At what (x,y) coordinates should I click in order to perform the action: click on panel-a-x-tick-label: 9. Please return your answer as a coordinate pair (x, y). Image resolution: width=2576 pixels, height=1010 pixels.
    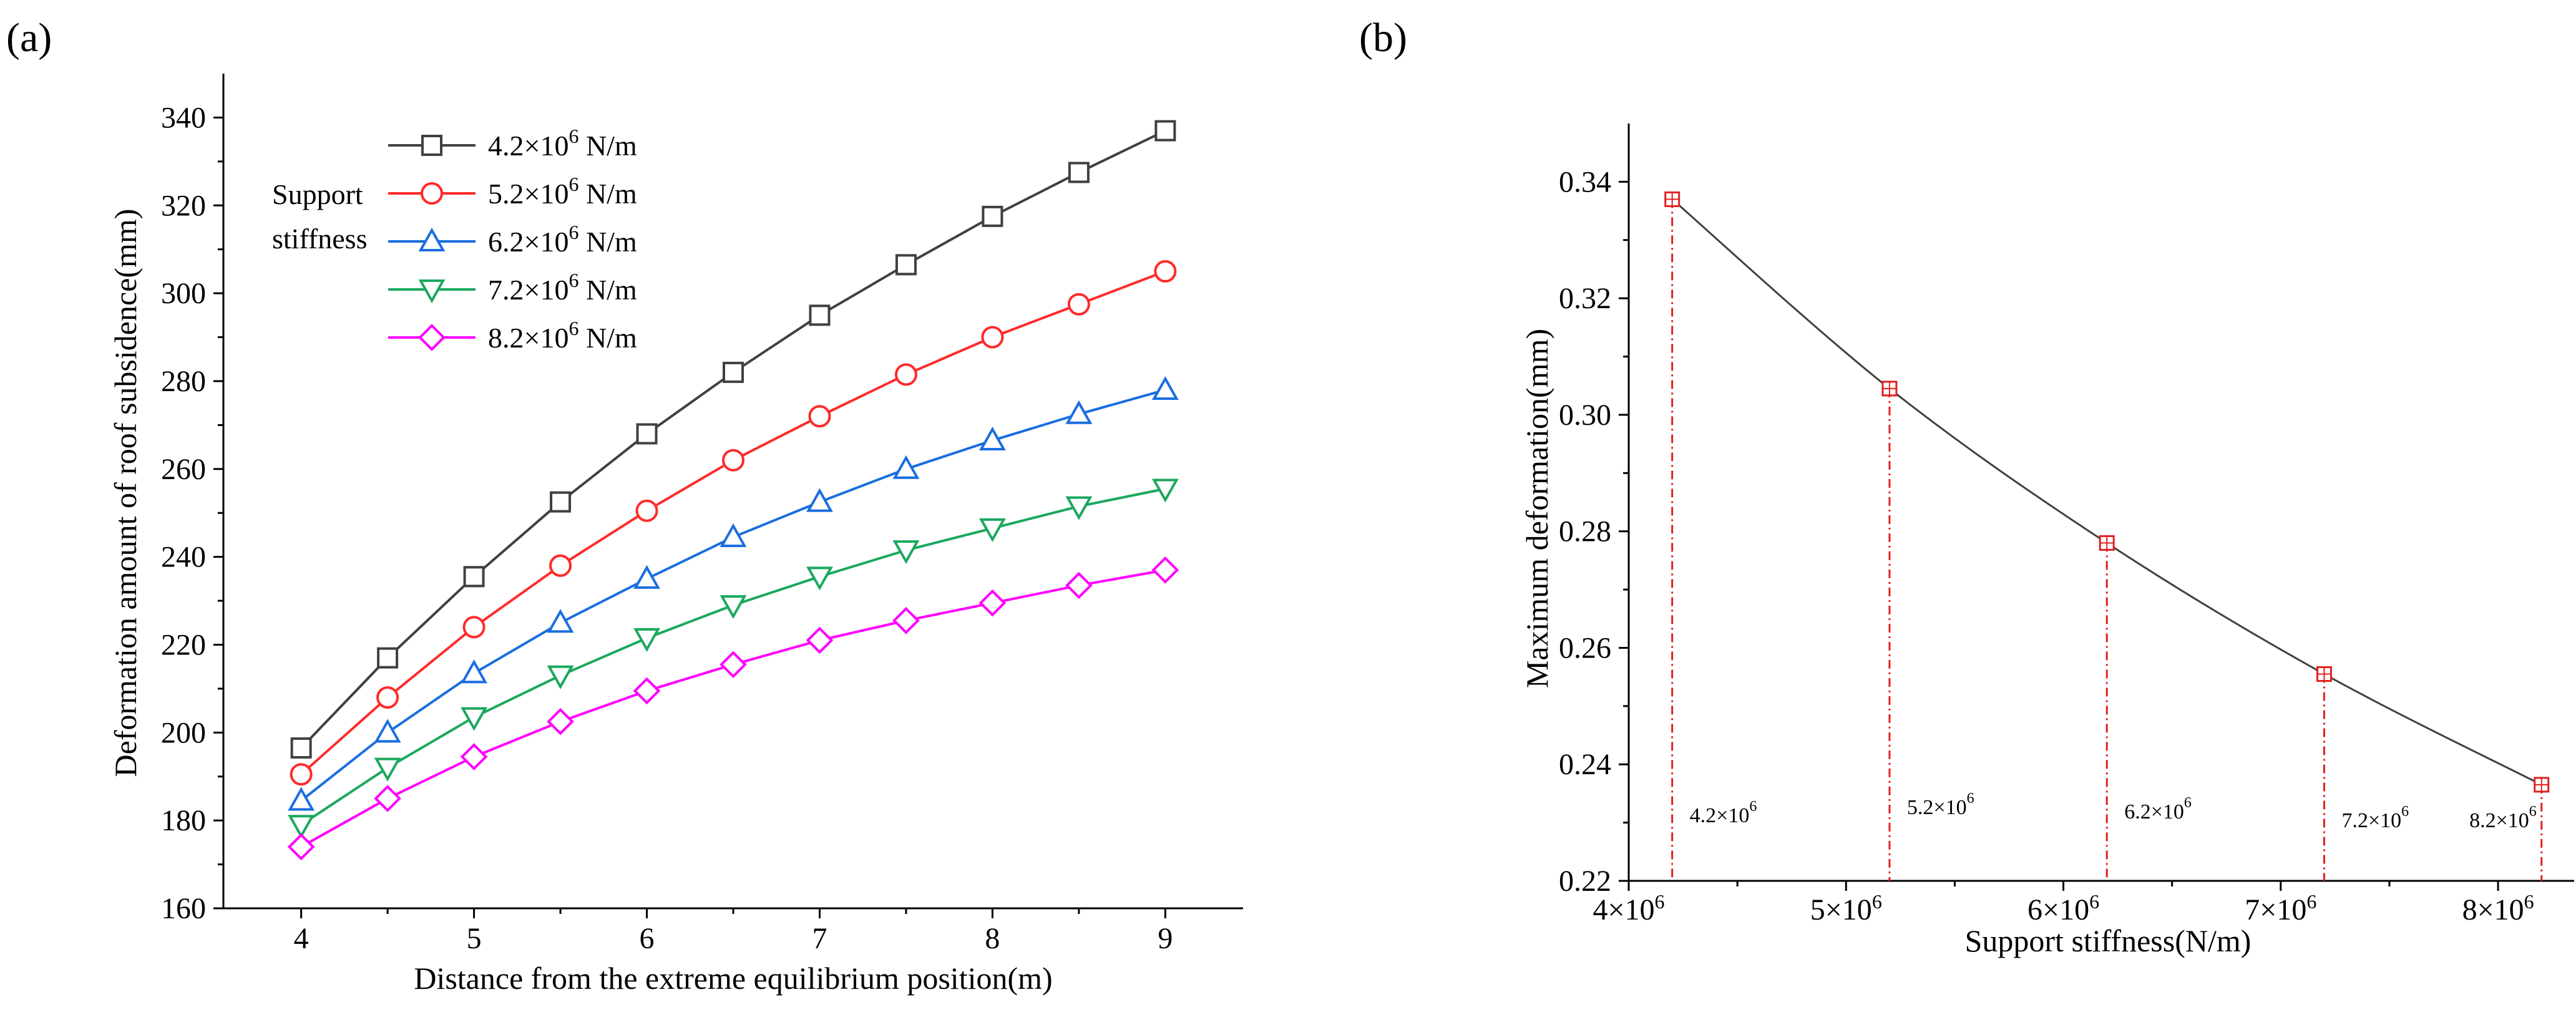
    Looking at the image, I should click on (1165, 939).